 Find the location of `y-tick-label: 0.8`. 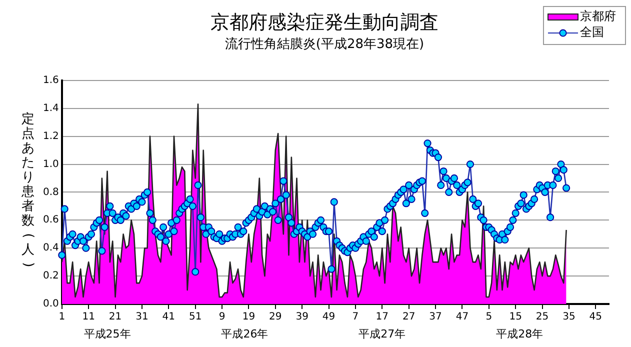

y-tick-label: 0.8 is located at coordinates (50, 192).